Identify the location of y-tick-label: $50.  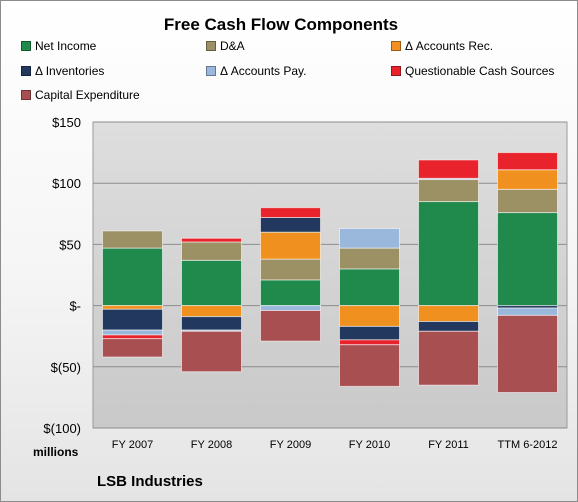
(70, 244).